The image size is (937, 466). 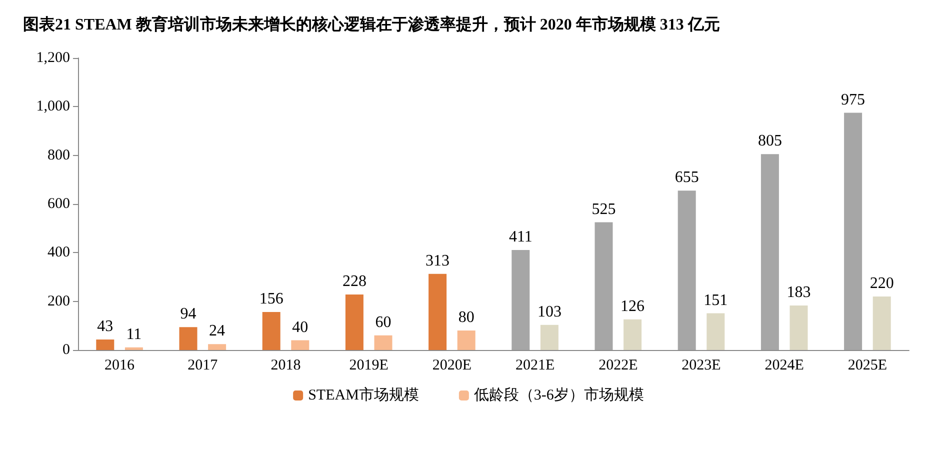 What do you see at coordinates (300, 327) in the screenshot?
I see `data-label: 40` at bounding box center [300, 327].